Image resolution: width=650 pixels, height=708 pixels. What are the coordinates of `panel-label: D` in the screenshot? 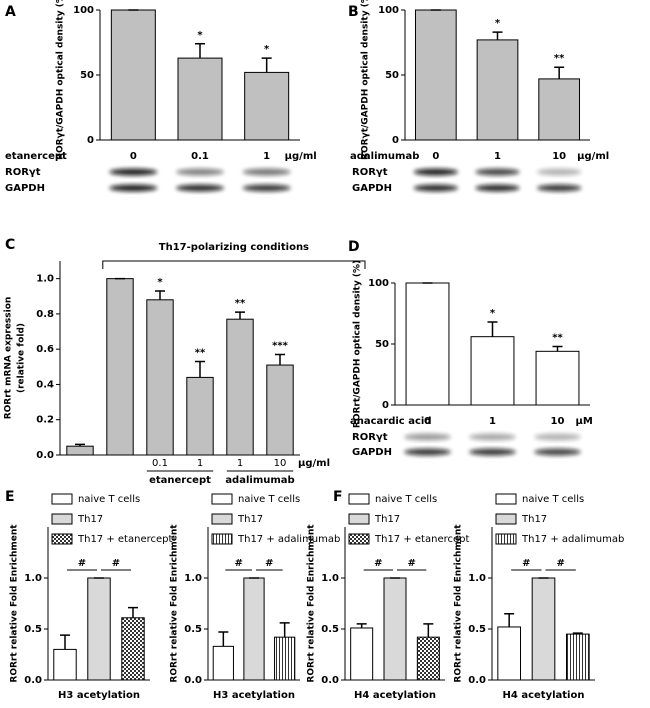 It's located at (354, 247).